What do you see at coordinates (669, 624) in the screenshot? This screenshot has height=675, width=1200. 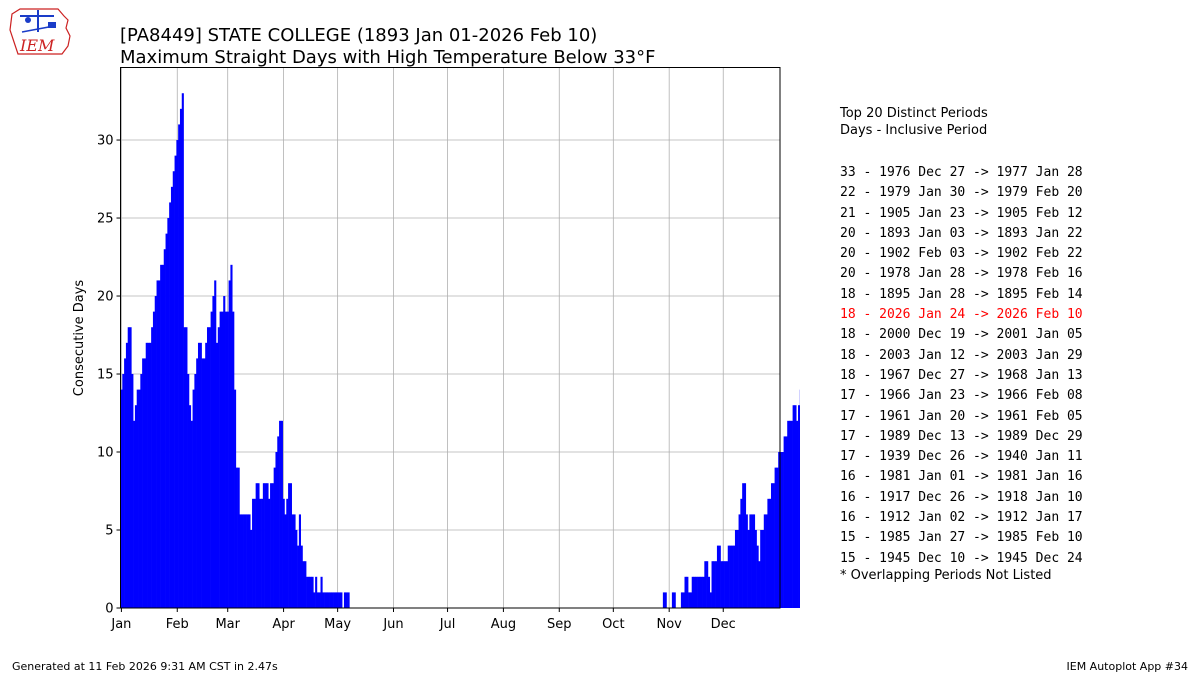 I see `x-tick-label: Nov` at bounding box center [669, 624].